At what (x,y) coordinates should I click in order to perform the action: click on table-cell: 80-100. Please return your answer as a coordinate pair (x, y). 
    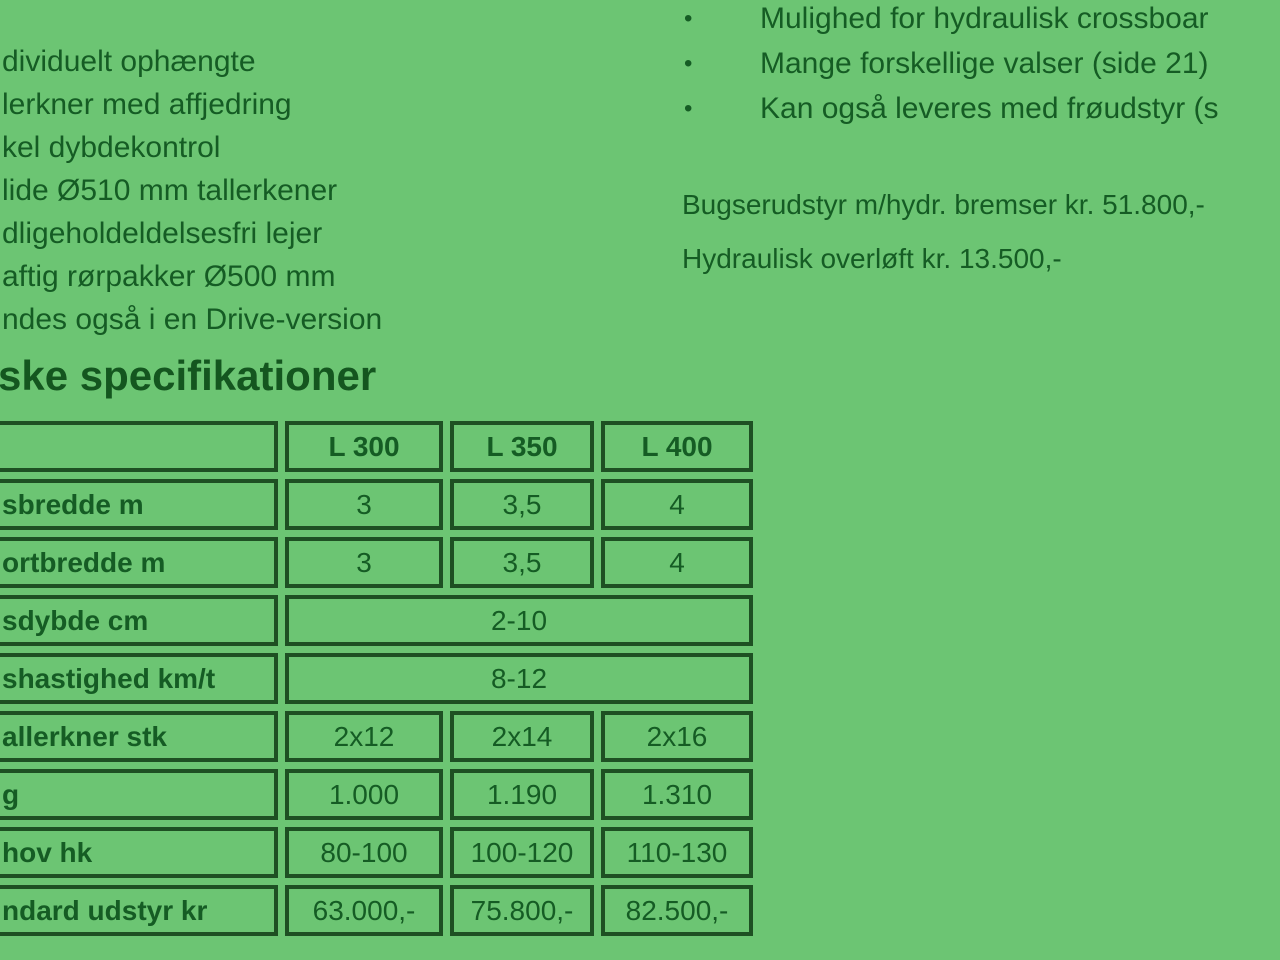
    Looking at the image, I should click on (364, 852).